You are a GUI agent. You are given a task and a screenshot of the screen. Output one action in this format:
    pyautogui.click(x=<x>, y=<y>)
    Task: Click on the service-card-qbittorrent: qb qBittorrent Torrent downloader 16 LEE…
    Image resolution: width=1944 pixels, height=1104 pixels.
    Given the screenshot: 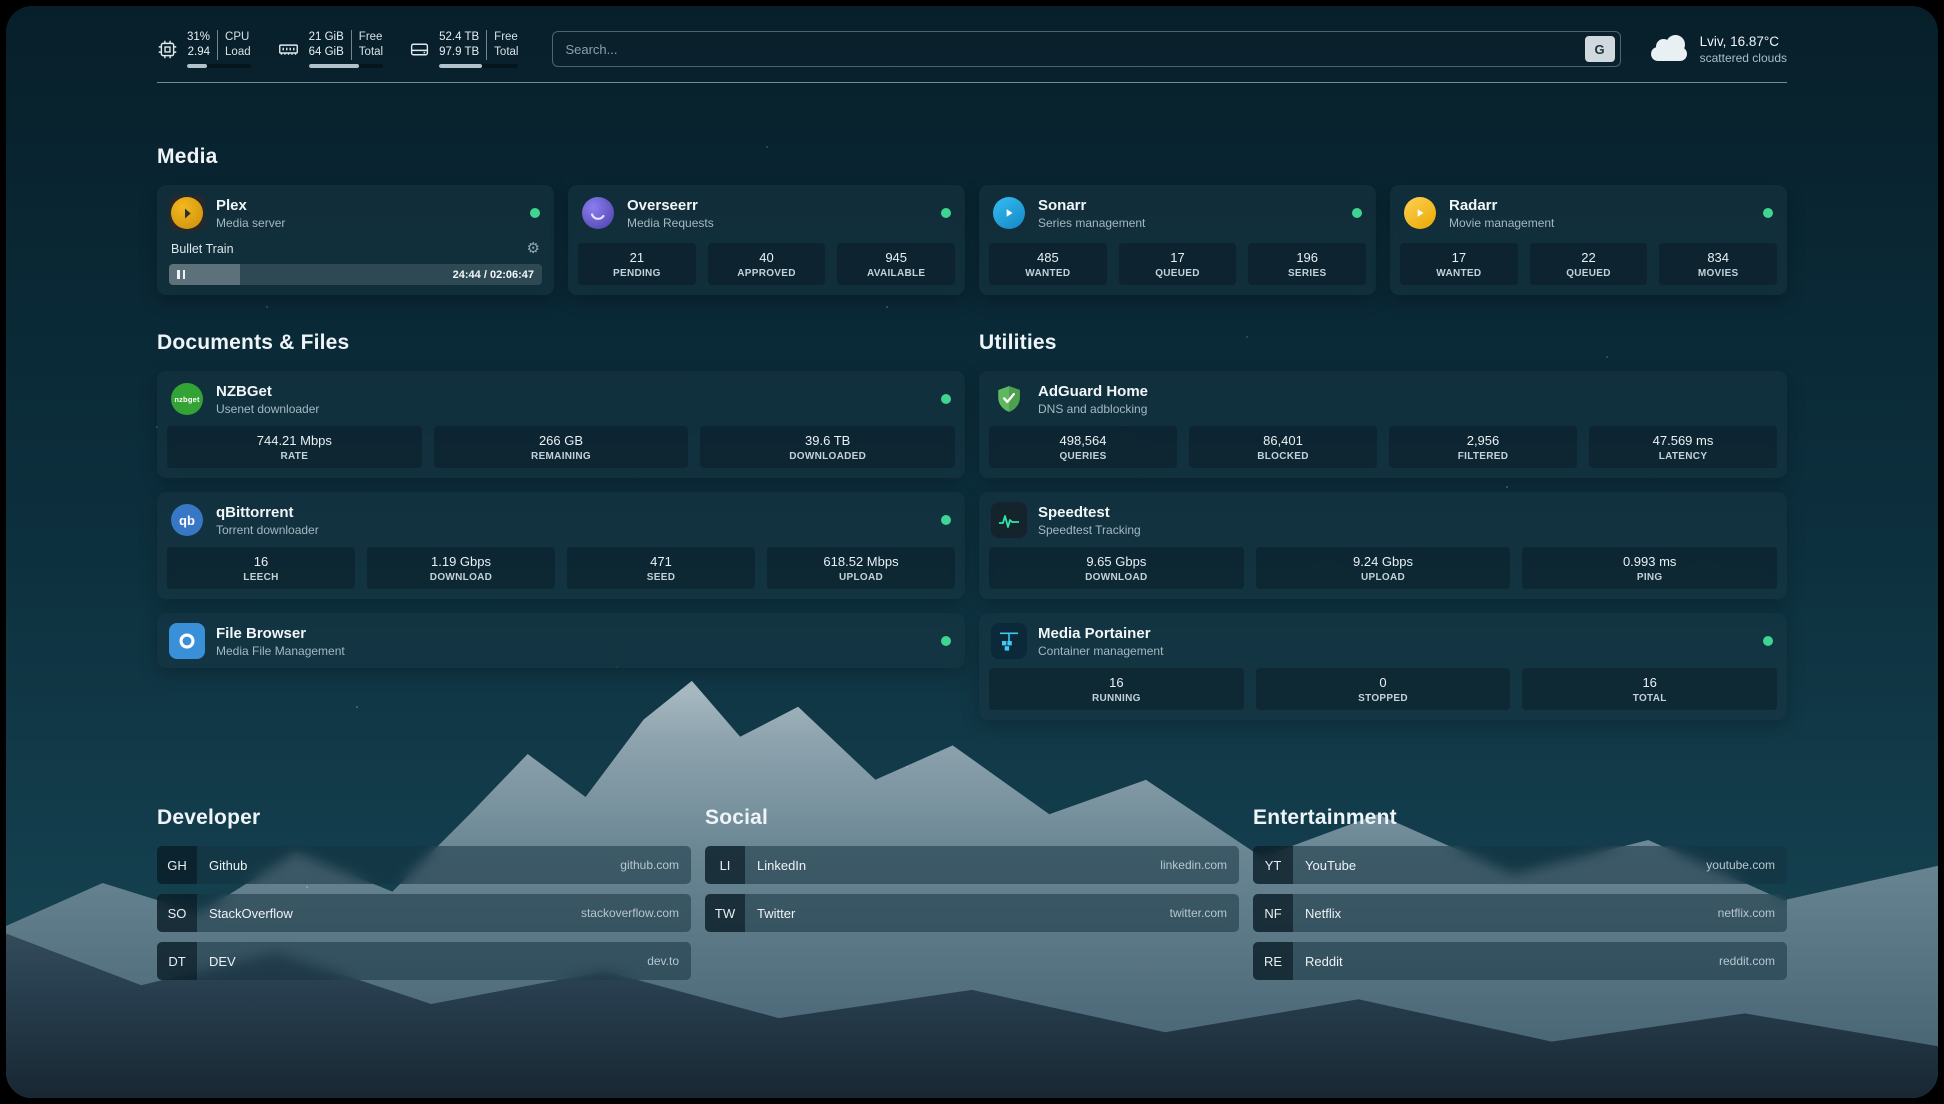 What is the action you would take?
    pyautogui.click(x=561, y=545)
    